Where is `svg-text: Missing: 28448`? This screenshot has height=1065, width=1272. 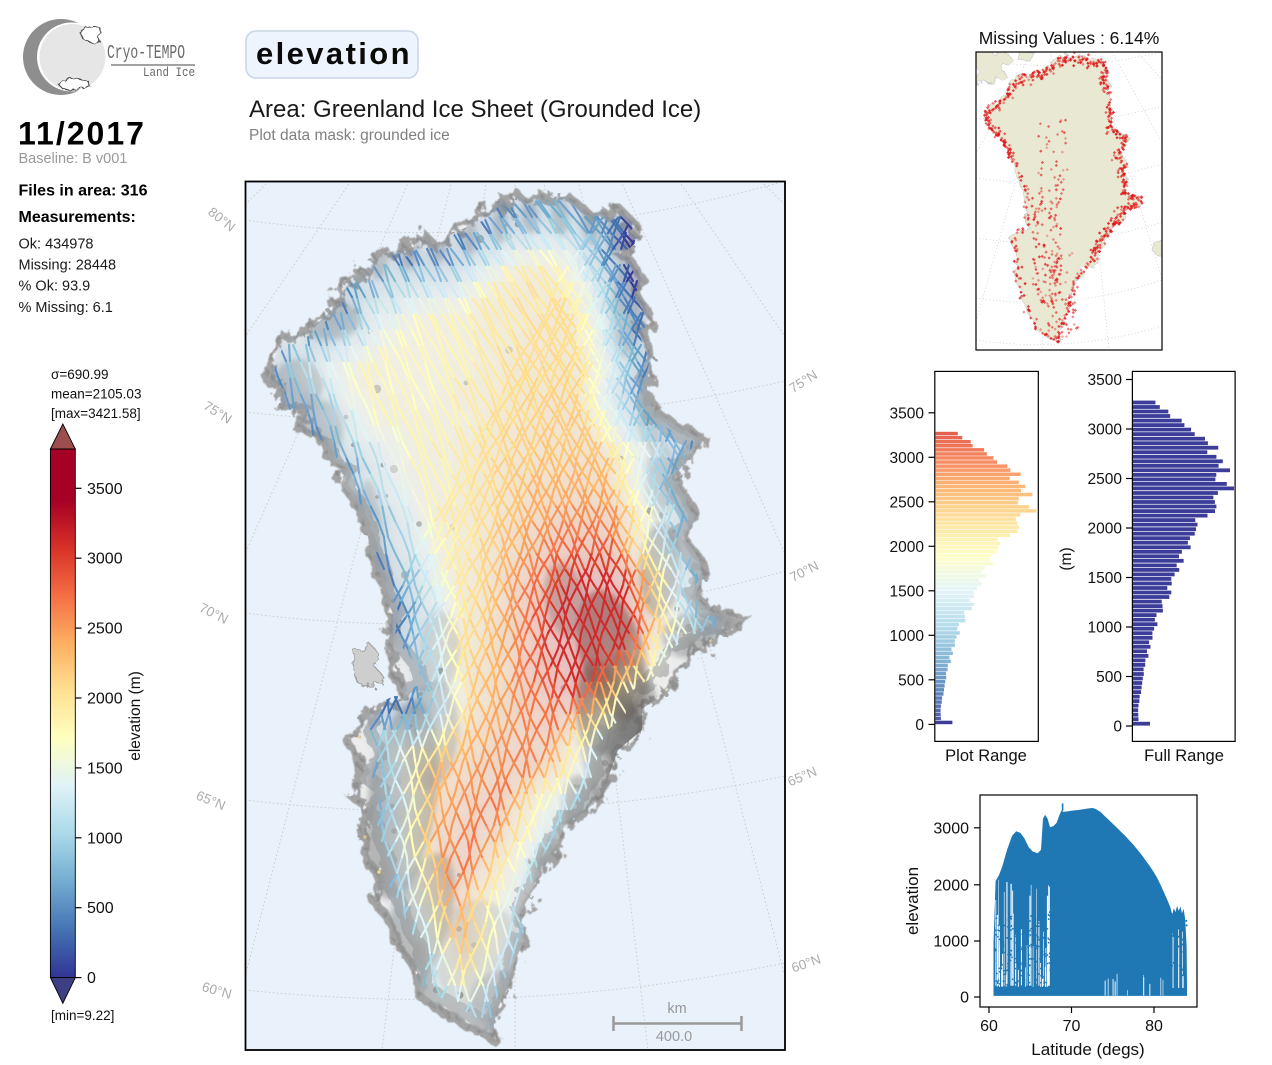 svg-text: Missing: 28448 is located at coordinates (68, 266).